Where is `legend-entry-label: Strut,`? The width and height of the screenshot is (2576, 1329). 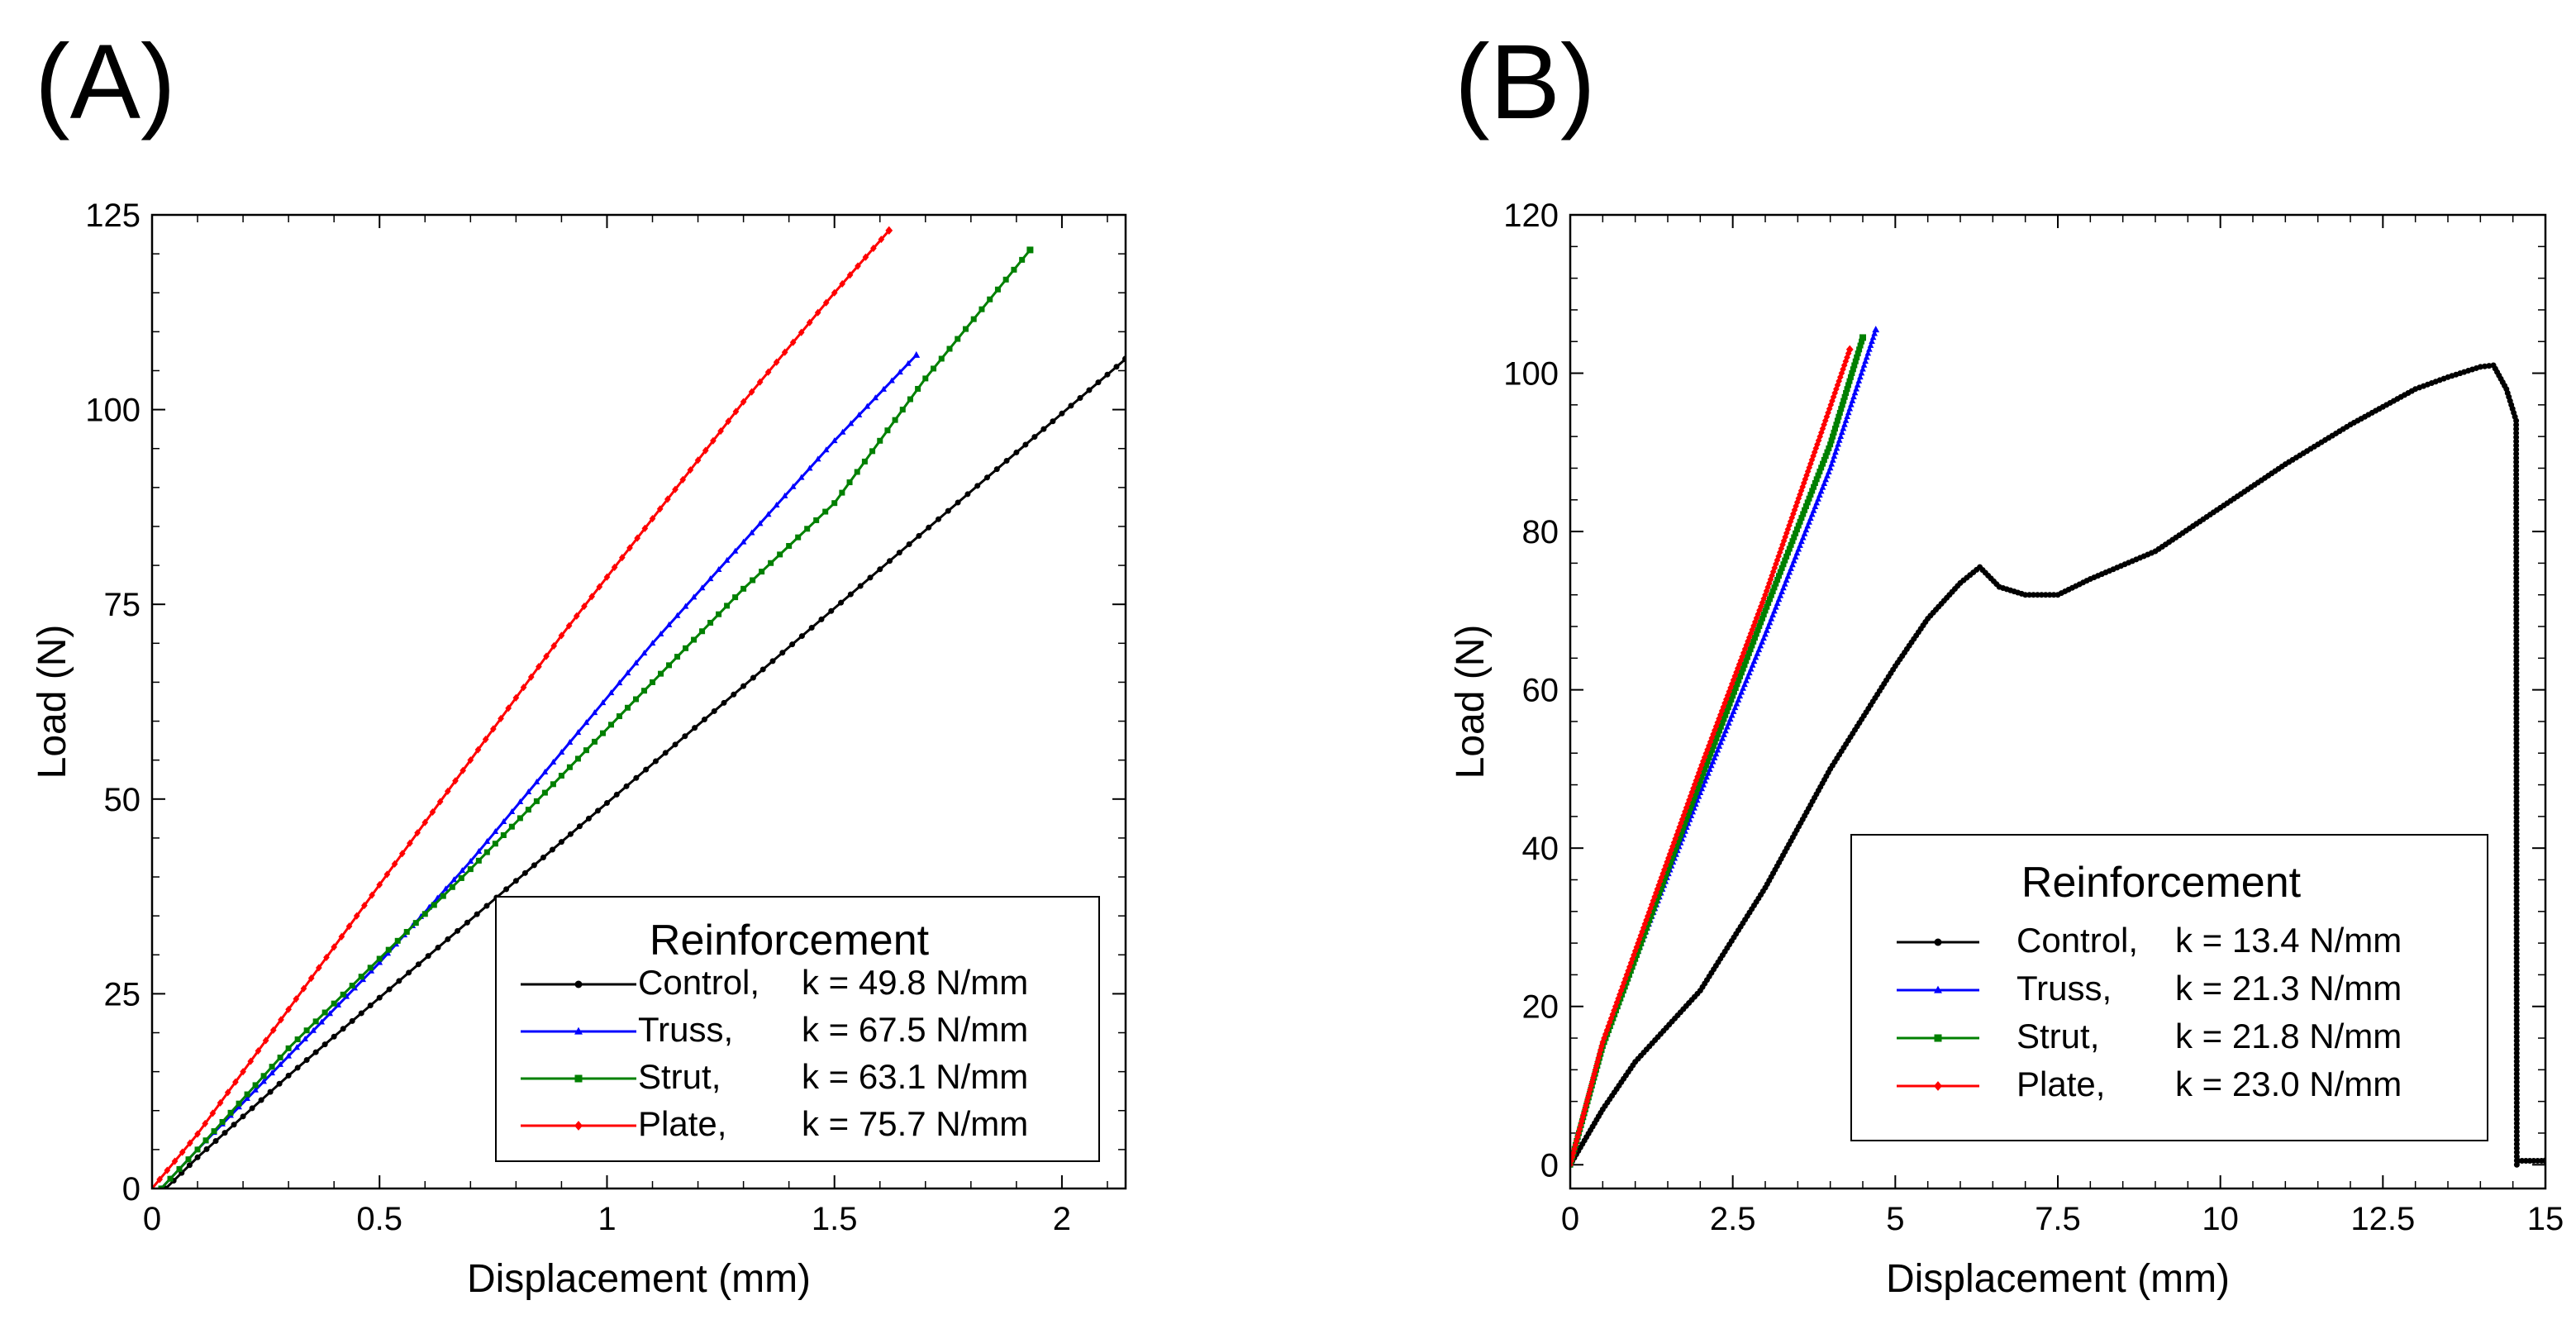 legend-entry-label: Strut, is located at coordinates (680, 1076).